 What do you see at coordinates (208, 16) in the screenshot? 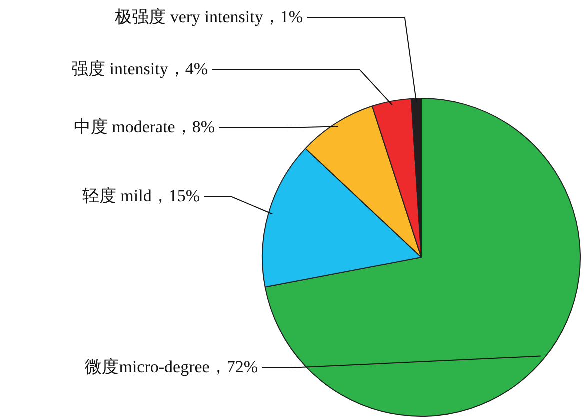
I see `slice-label: 极强度 very intensity，1%` at bounding box center [208, 16].